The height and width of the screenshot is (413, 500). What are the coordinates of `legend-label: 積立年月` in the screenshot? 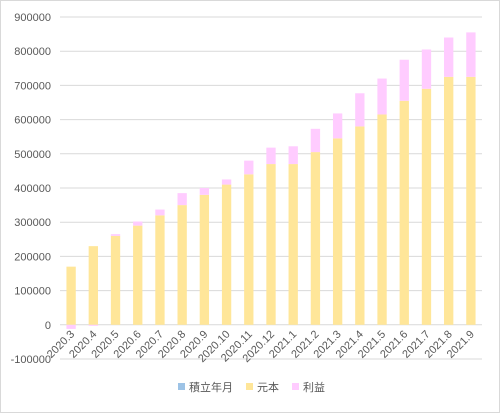 It's located at (211, 387).